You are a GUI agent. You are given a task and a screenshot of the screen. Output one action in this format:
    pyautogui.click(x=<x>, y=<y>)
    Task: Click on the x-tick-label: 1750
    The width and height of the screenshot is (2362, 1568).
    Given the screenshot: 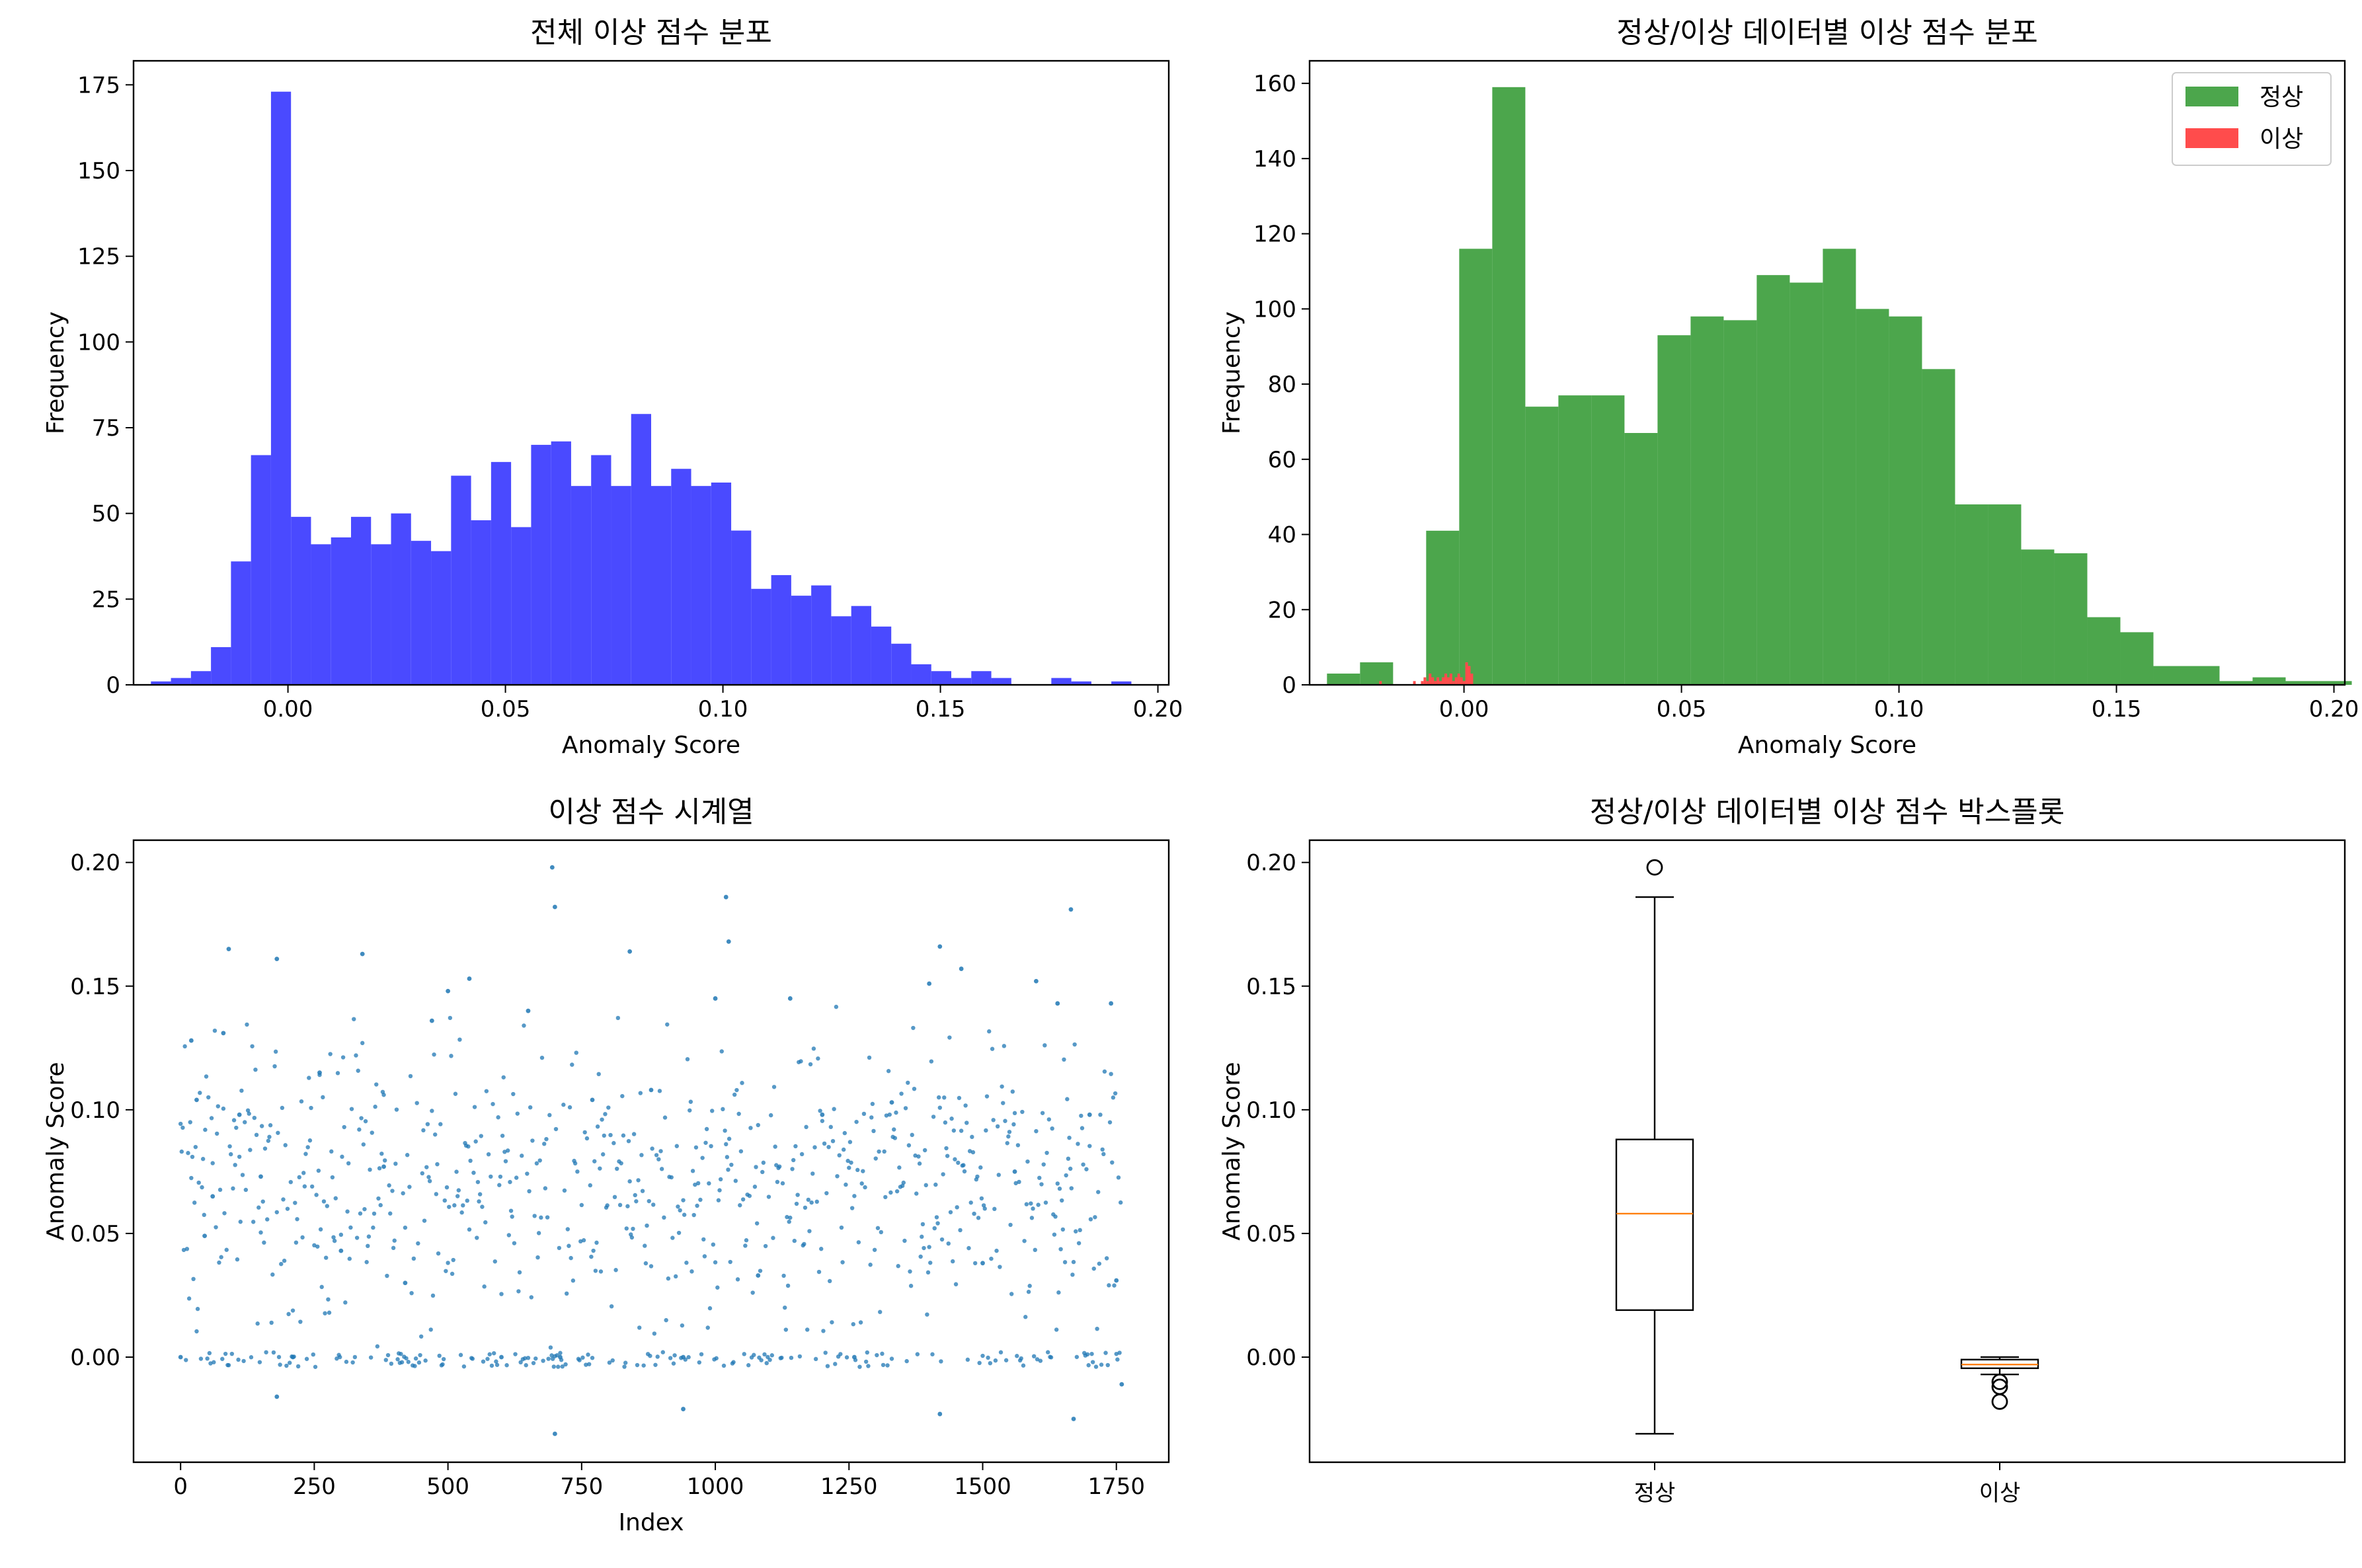 What is the action you would take?
    pyautogui.click(x=1116, y=1486)
    